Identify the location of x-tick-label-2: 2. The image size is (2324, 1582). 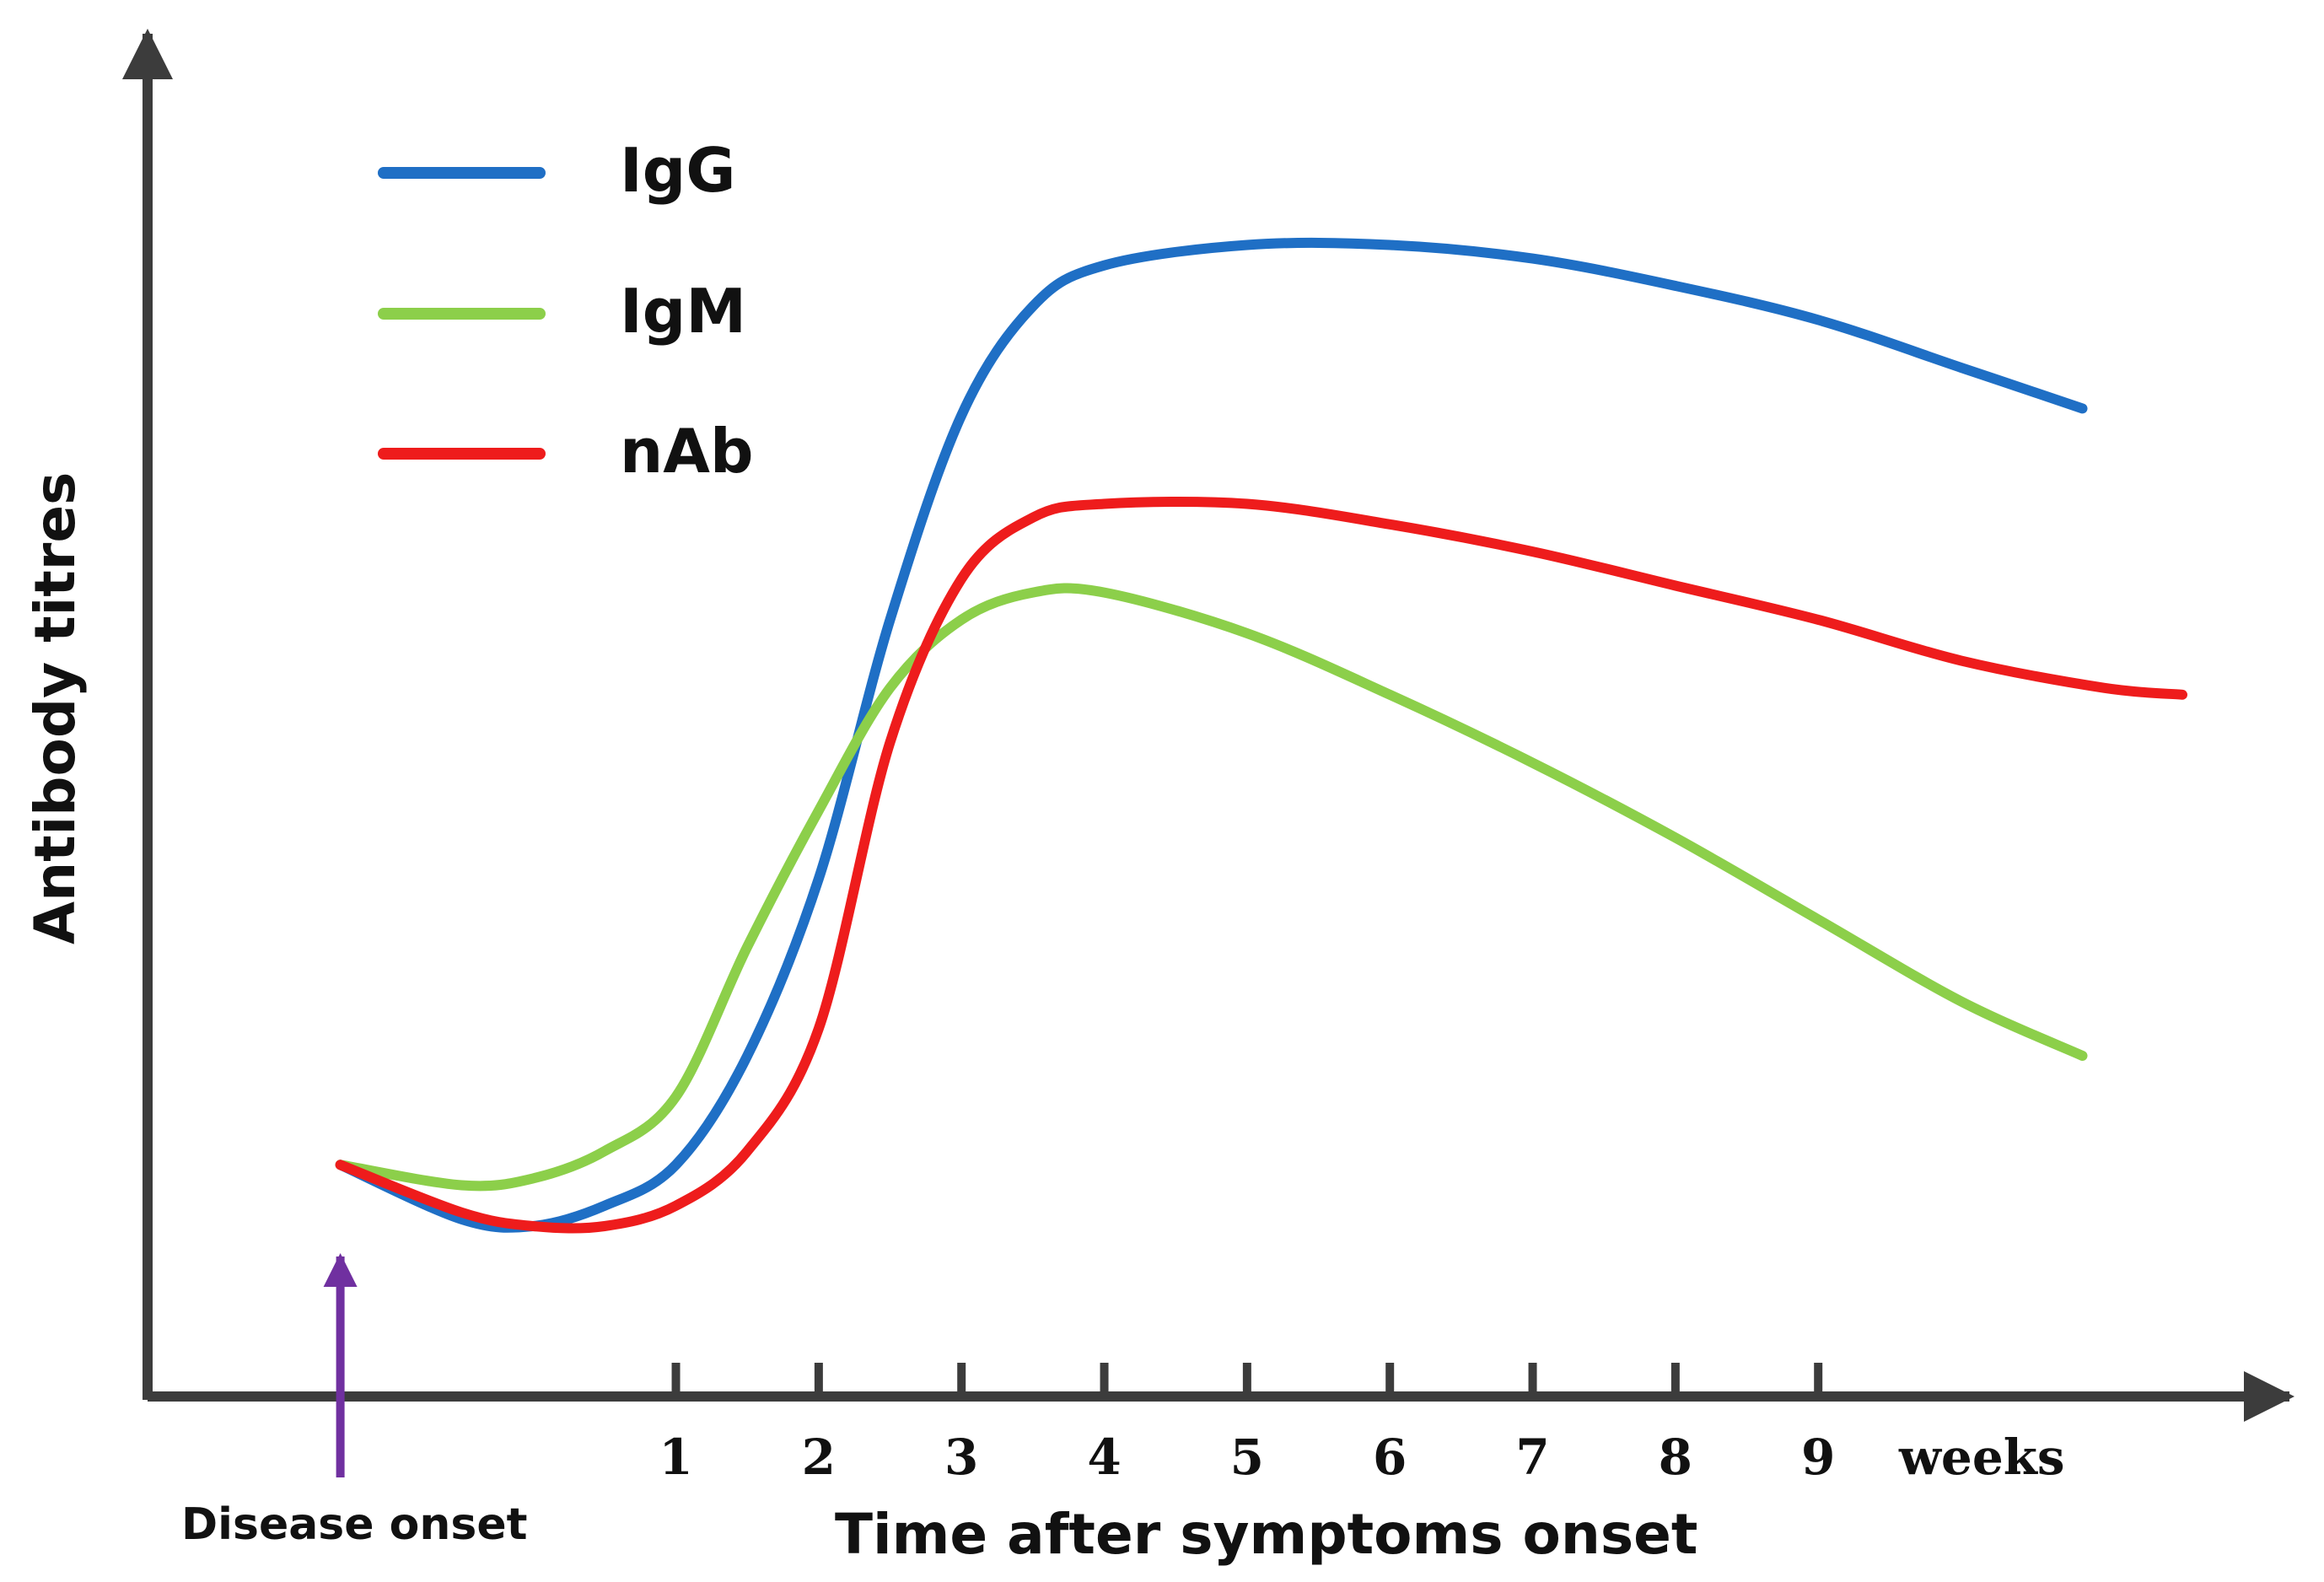
(819, 1457).